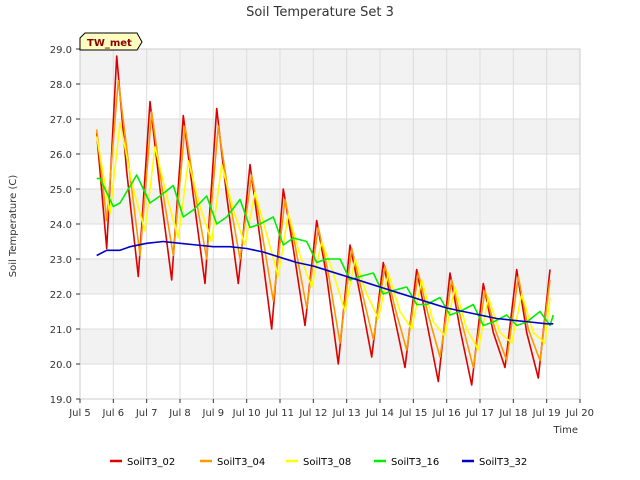 Image resolution: width=640 pixels, height=480 pixels. What do you see at coordinates (79, 413) in the screenshot?
I see `x-tick-label: Jul 5` at bounding box center [79, 413].